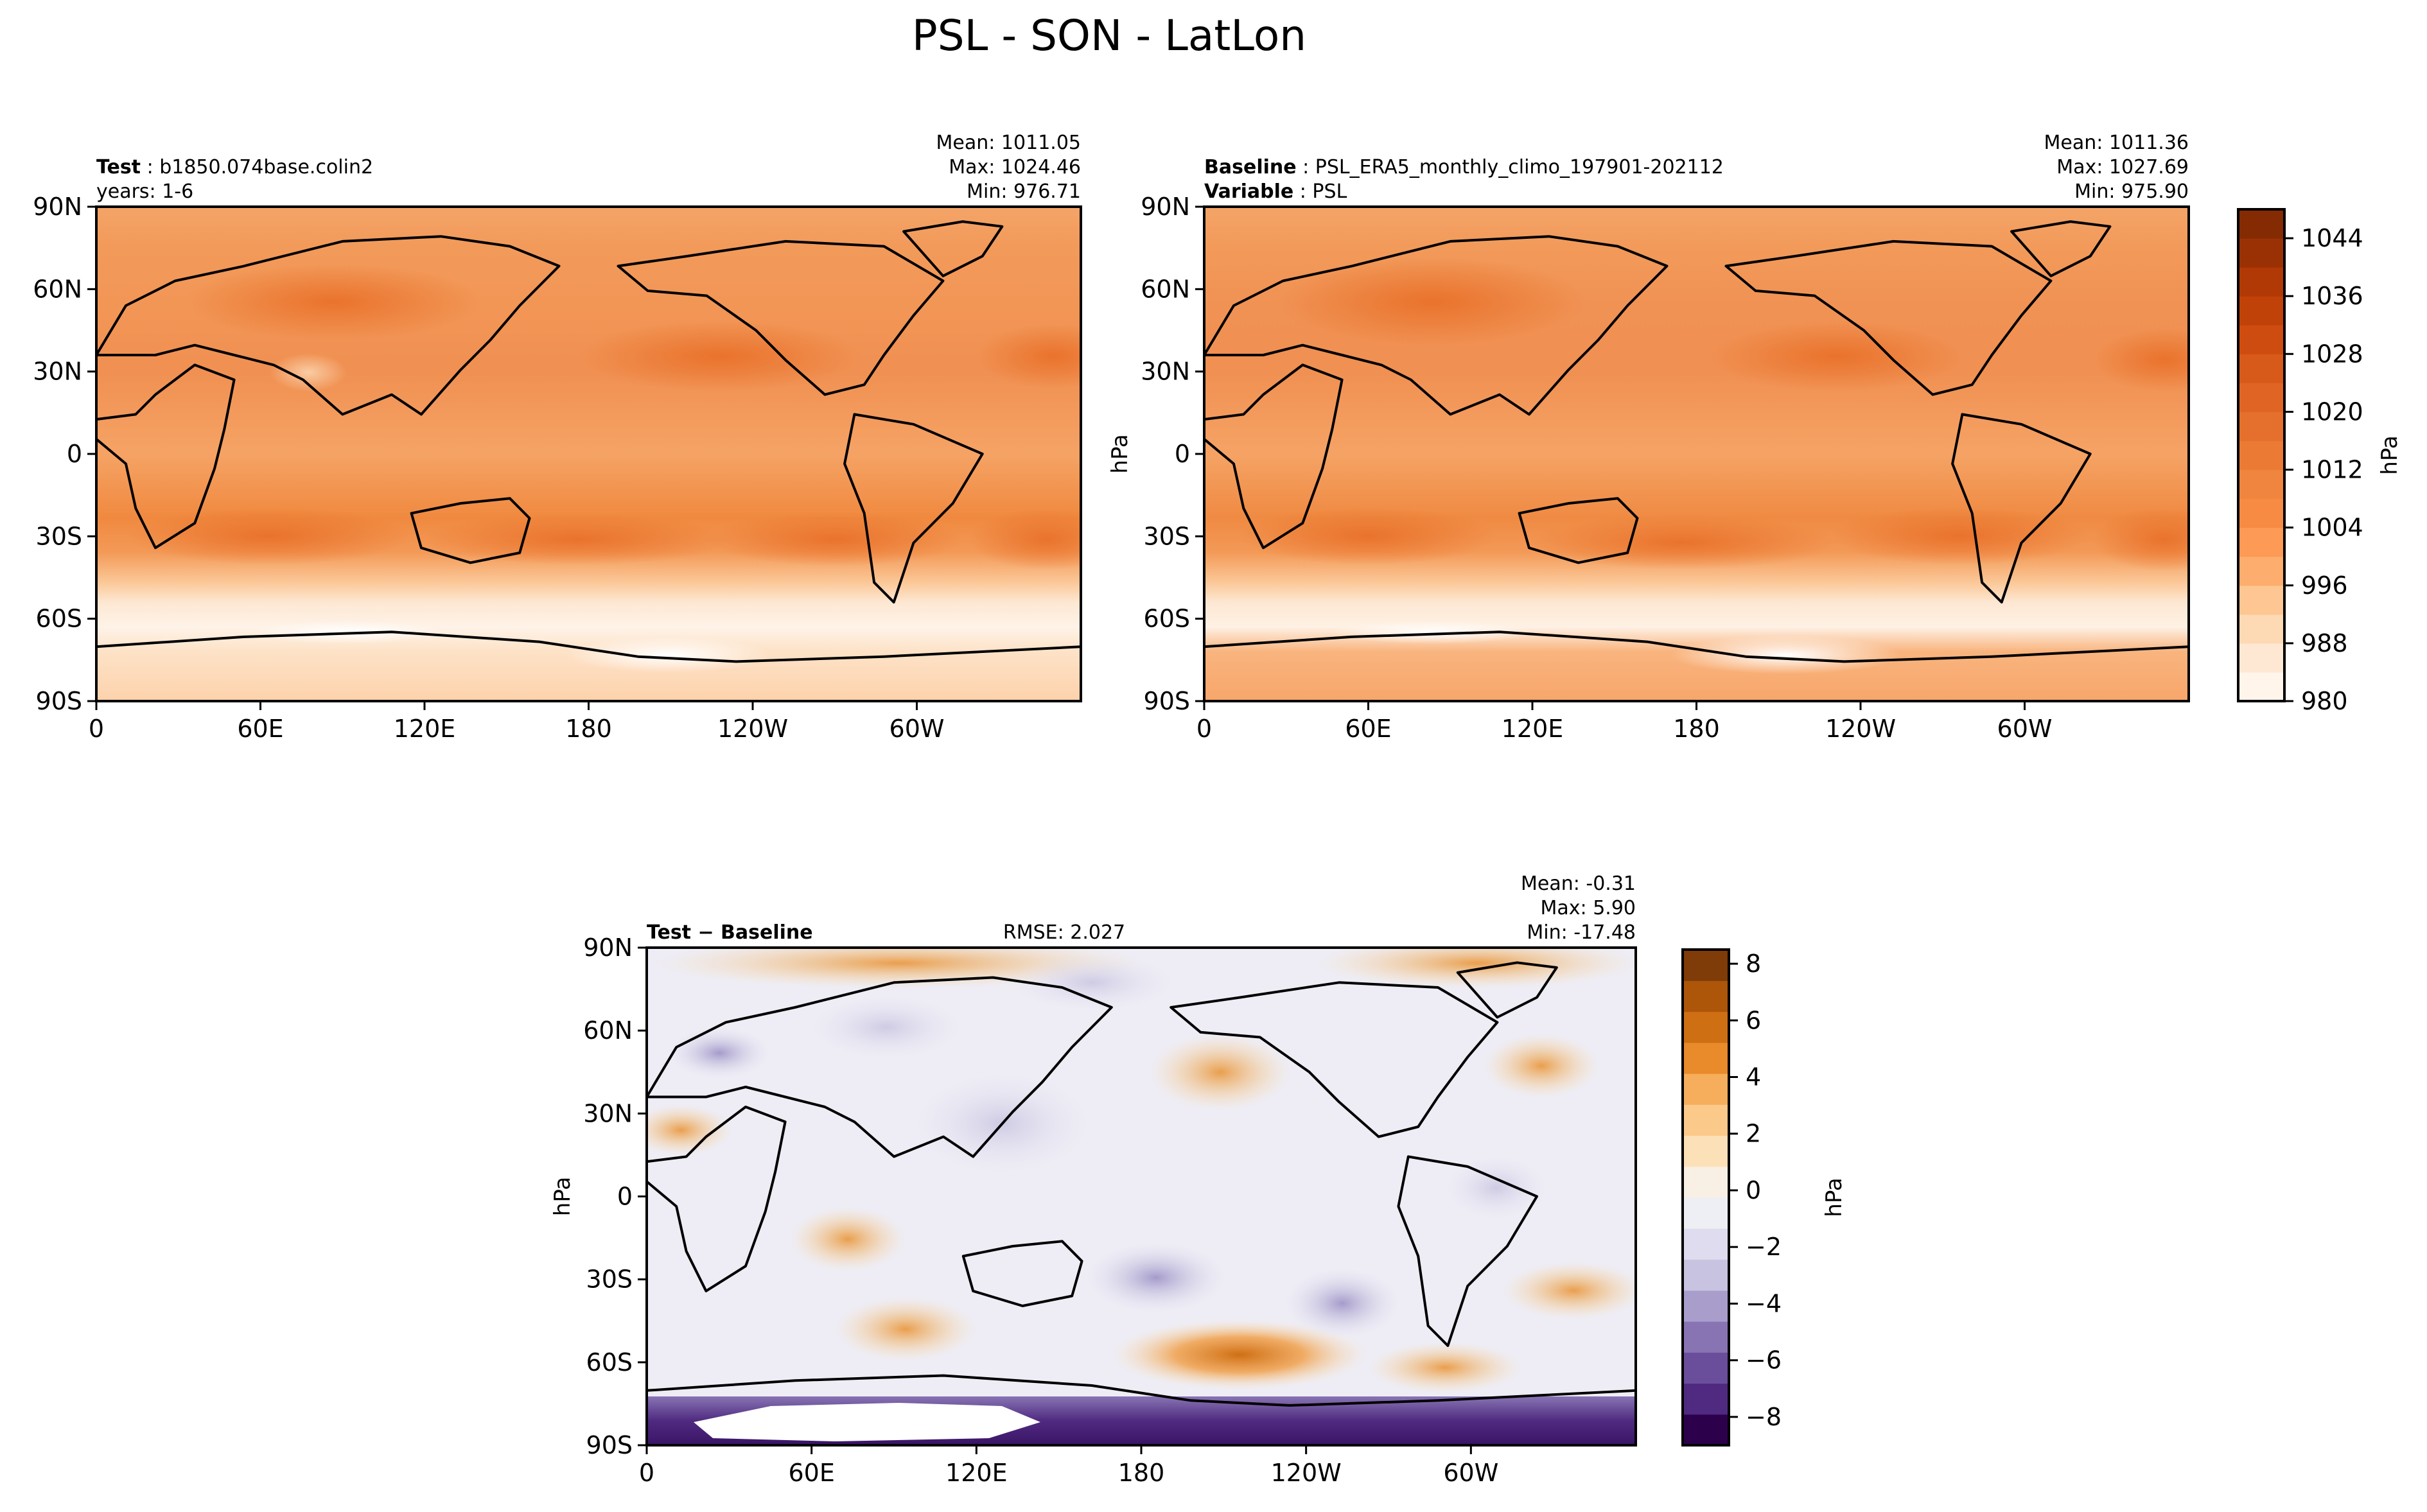 This screenshot has height=1512, width=2427. I want to click on colorbar-difference-tick-label: 0, so click(1753, 1190).